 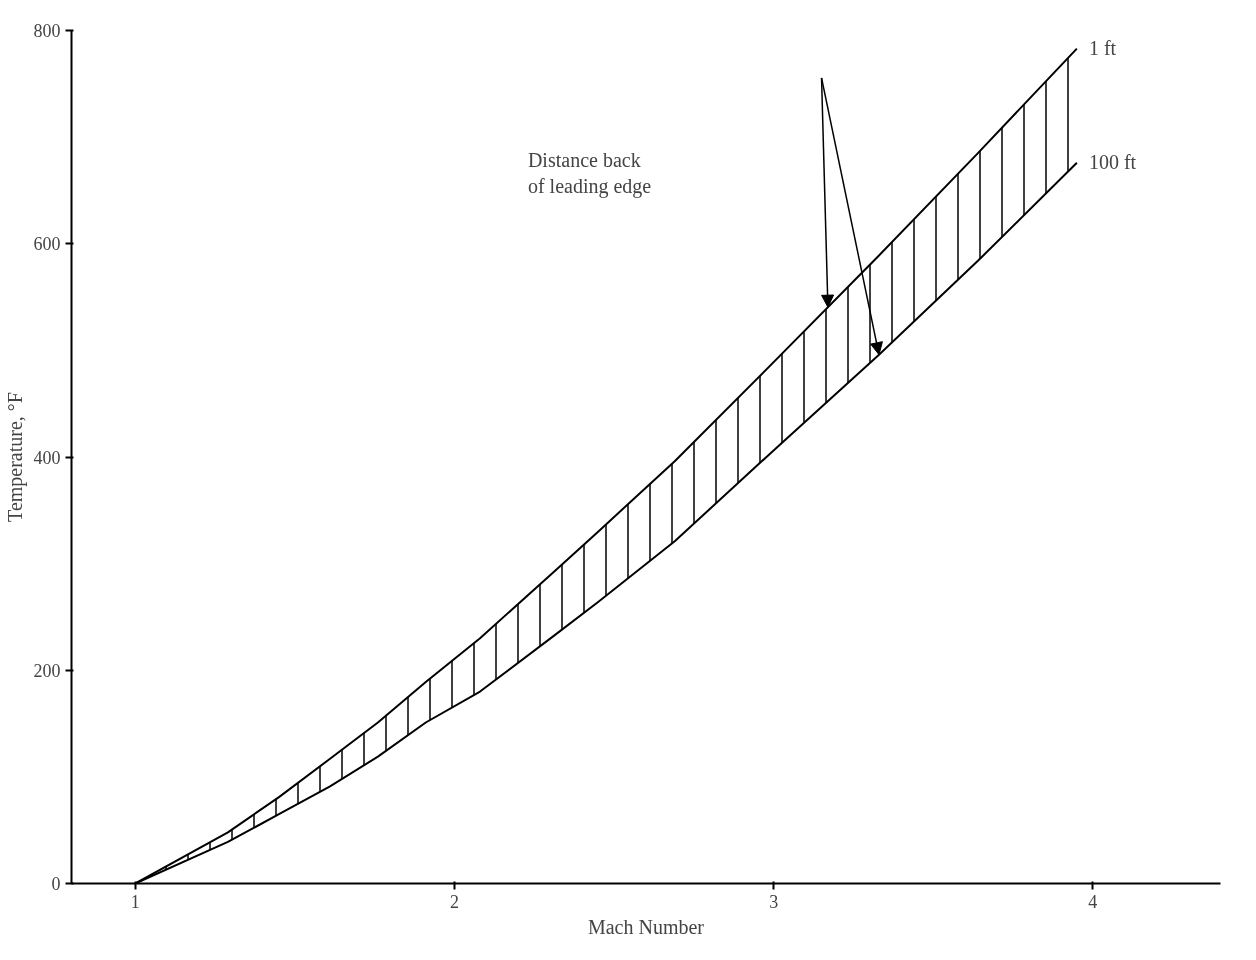 What do you see at coordinates (47, 457) in the screenshot?
I see `y-tick-label: 400` at bounding box center [47, 457].